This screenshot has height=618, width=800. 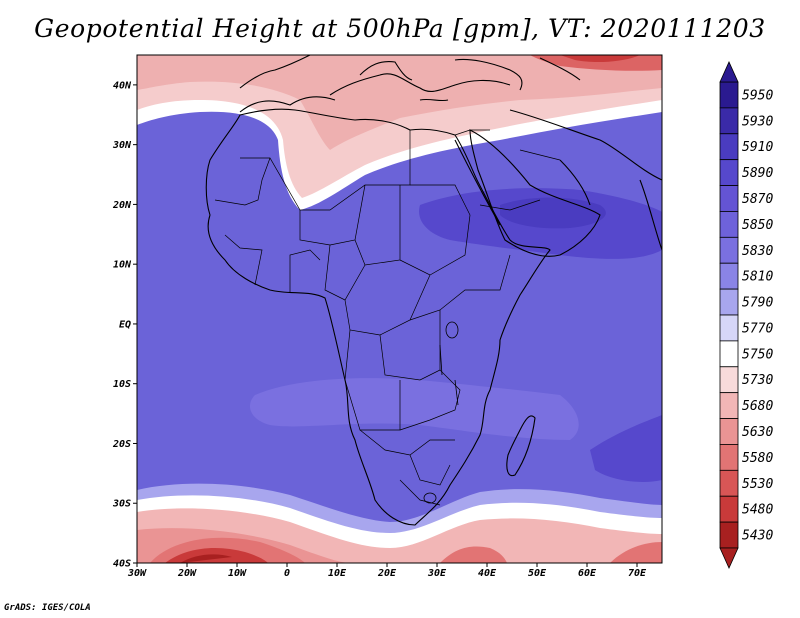 I want to click on lon-label: 0, so click(x=287, y=573).